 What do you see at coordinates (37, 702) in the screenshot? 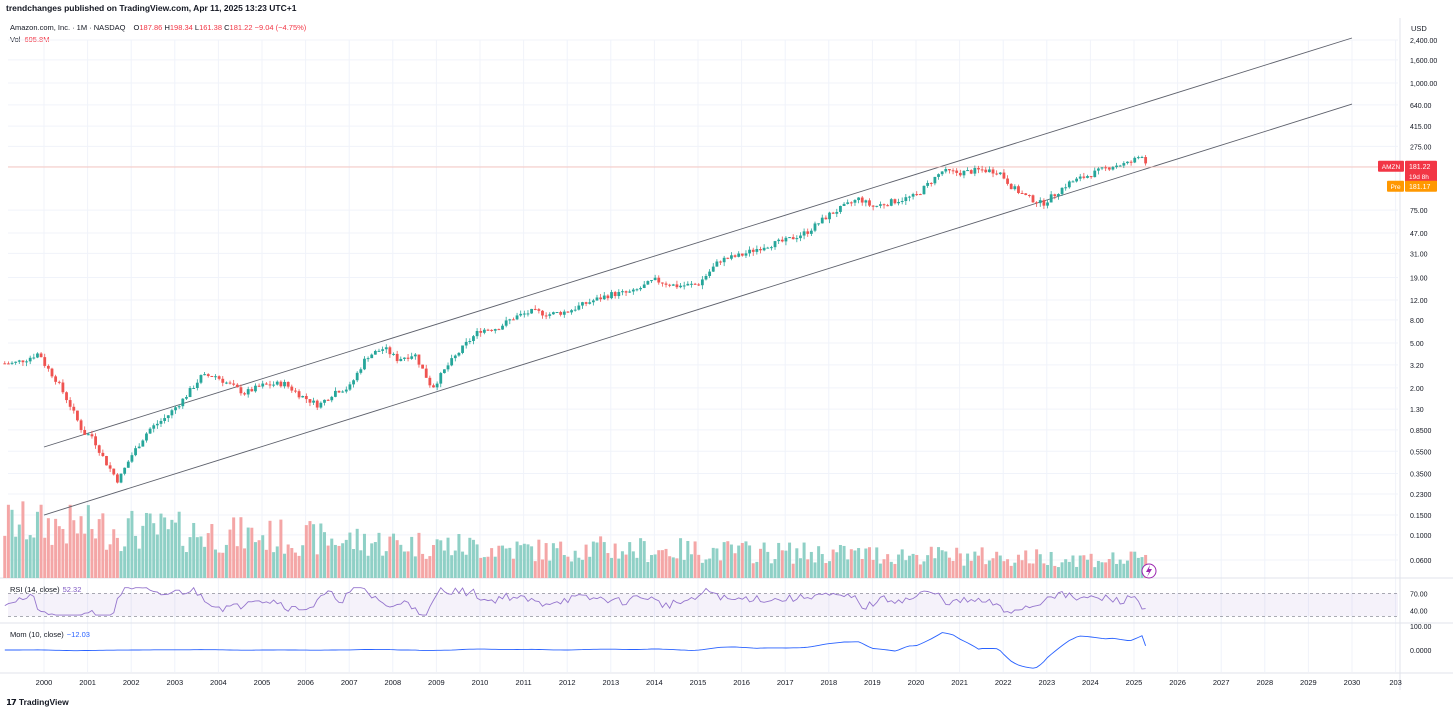
I see `tradingview-logo: 𝟭𝟳 TradingView` at bounding box center [37, 702].